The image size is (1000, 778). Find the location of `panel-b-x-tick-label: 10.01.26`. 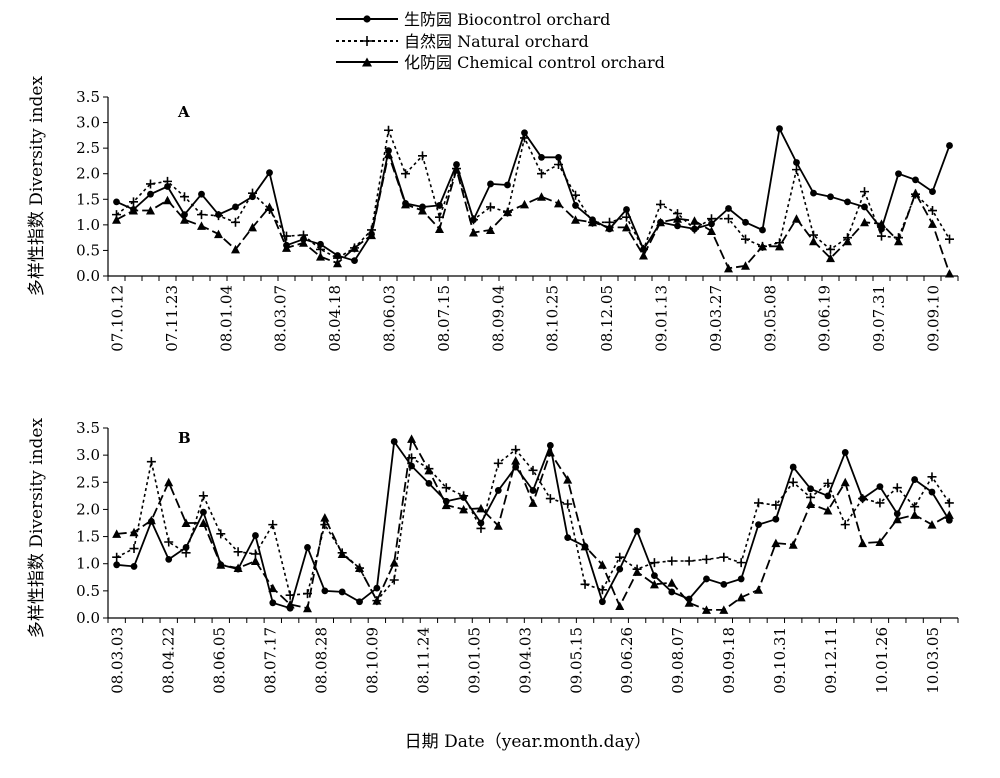

panel-b-x-tick-label: 10.01.26 is located at coordinates (882, 660).